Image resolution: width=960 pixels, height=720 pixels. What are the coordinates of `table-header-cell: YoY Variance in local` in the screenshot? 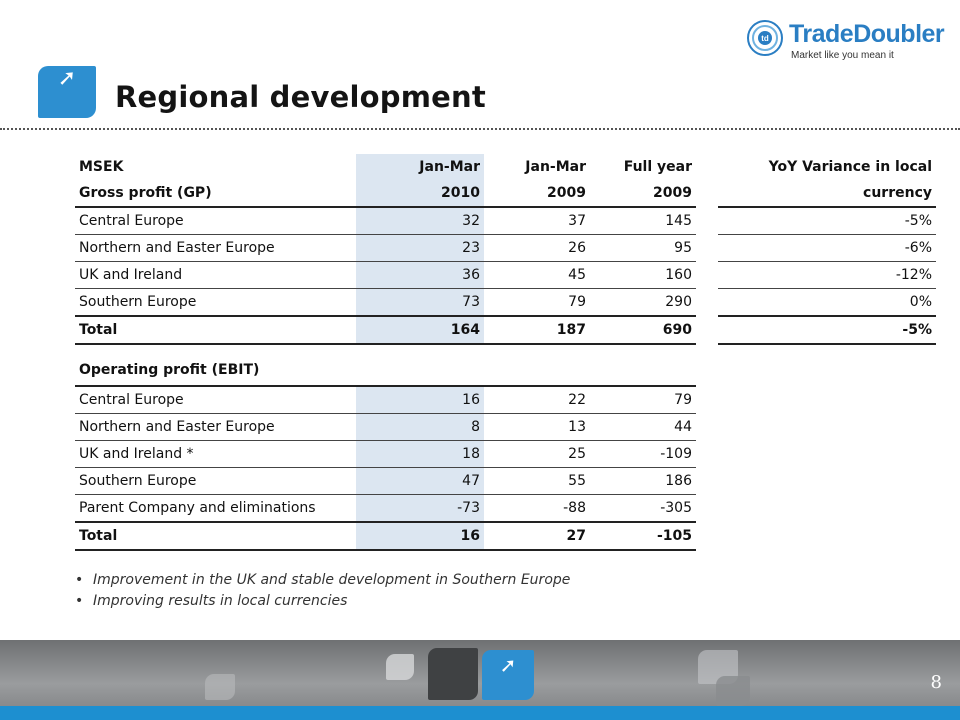 It's located at (850, 167).